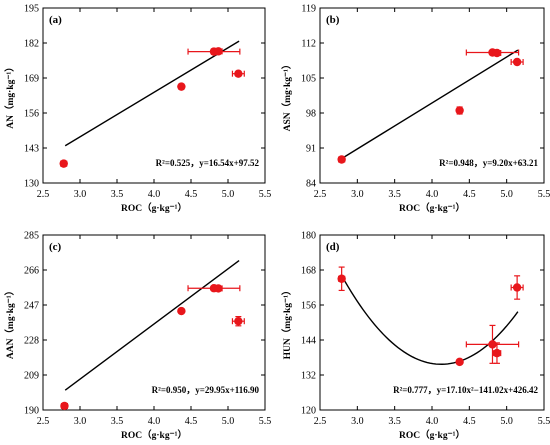 The width and height of the screenshot is (550, 445). I want to click on y-tick-label: 190, so click(31, 411).